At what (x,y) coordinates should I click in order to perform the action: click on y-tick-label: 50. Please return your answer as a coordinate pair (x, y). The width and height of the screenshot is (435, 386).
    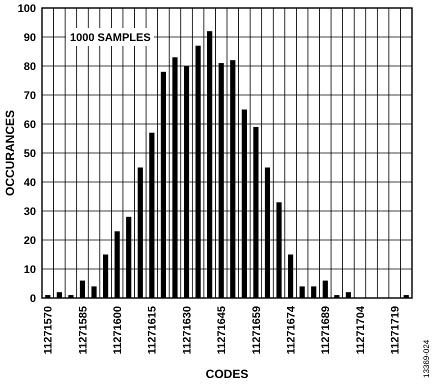
    Looking at the image, I should click on (30, 154).